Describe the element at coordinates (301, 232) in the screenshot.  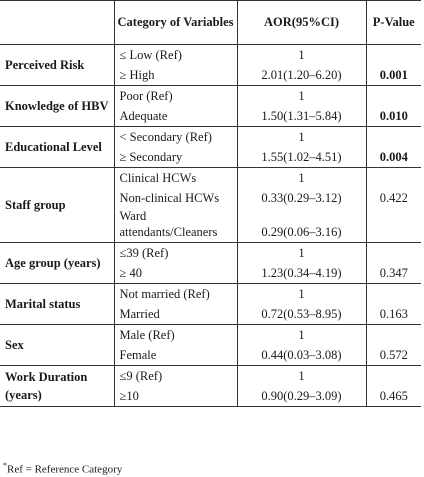
I see `aor-value: 0.29(0.06–3.16)` at that location.